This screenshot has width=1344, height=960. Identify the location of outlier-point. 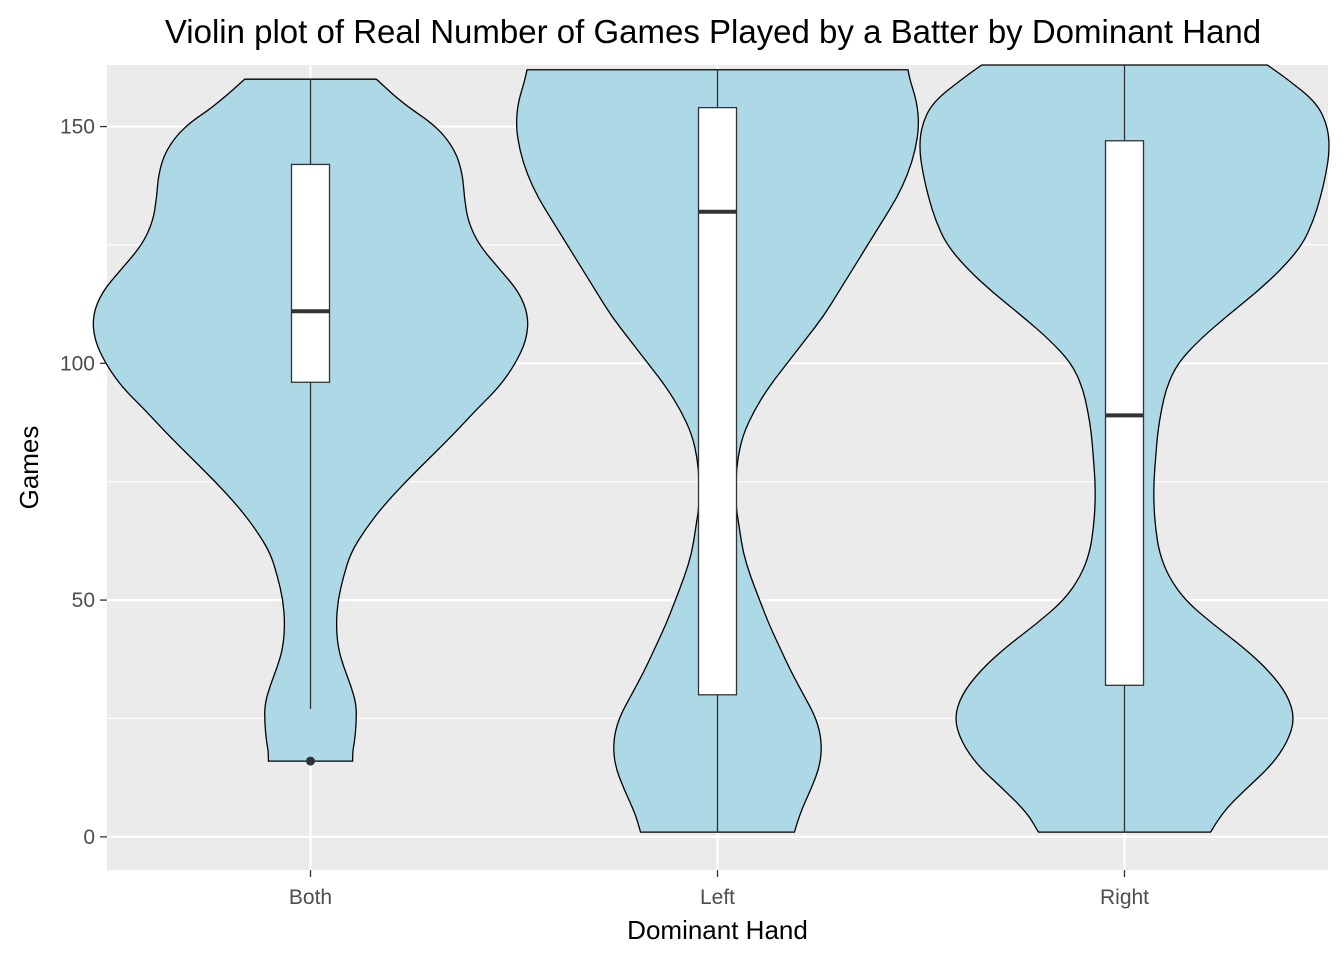
(310, 761).